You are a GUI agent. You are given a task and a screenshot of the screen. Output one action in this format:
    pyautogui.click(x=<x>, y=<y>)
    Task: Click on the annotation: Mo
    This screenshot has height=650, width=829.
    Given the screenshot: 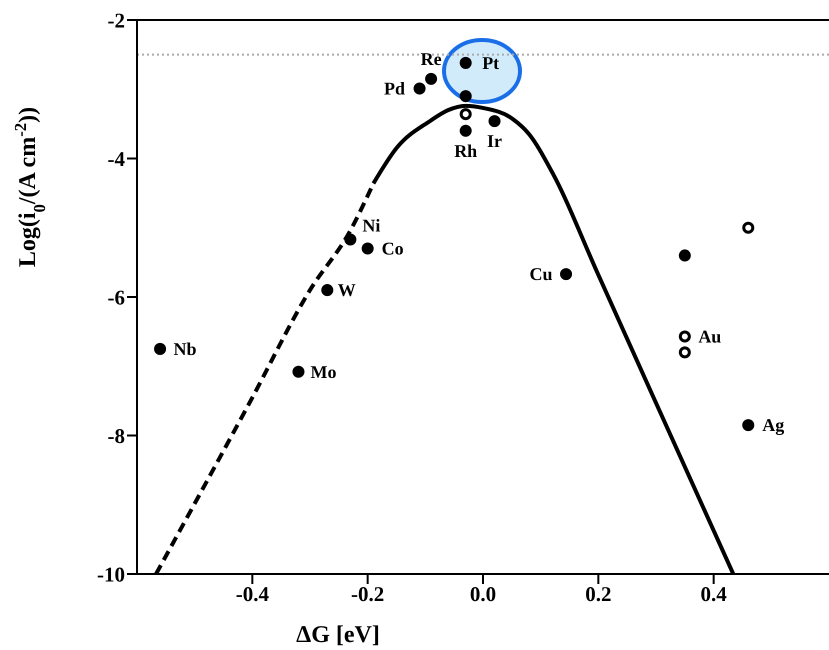 What is the action you would take?
    pyautogui.click(x=323, y=372)
    